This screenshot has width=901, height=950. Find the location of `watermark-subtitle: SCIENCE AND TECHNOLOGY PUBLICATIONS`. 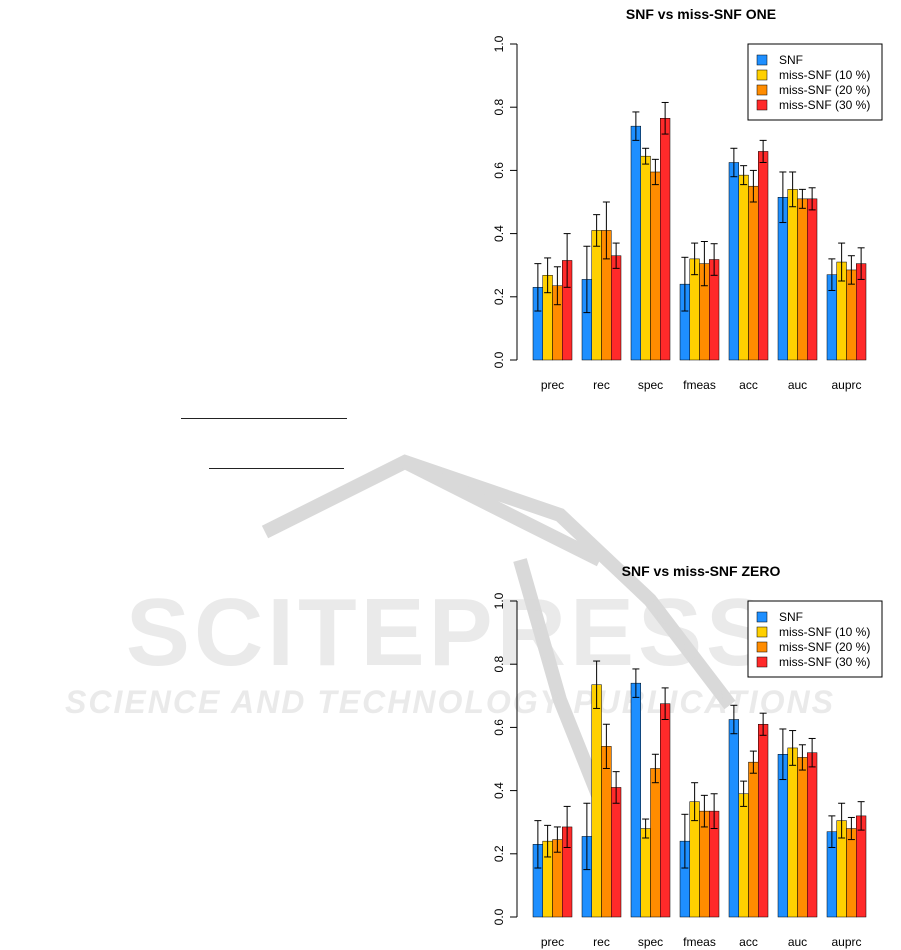

watermark-subtitle: SCIENCE AND TECHNOLOGY PUBLICATIONS is located at coordinates (450, 702).